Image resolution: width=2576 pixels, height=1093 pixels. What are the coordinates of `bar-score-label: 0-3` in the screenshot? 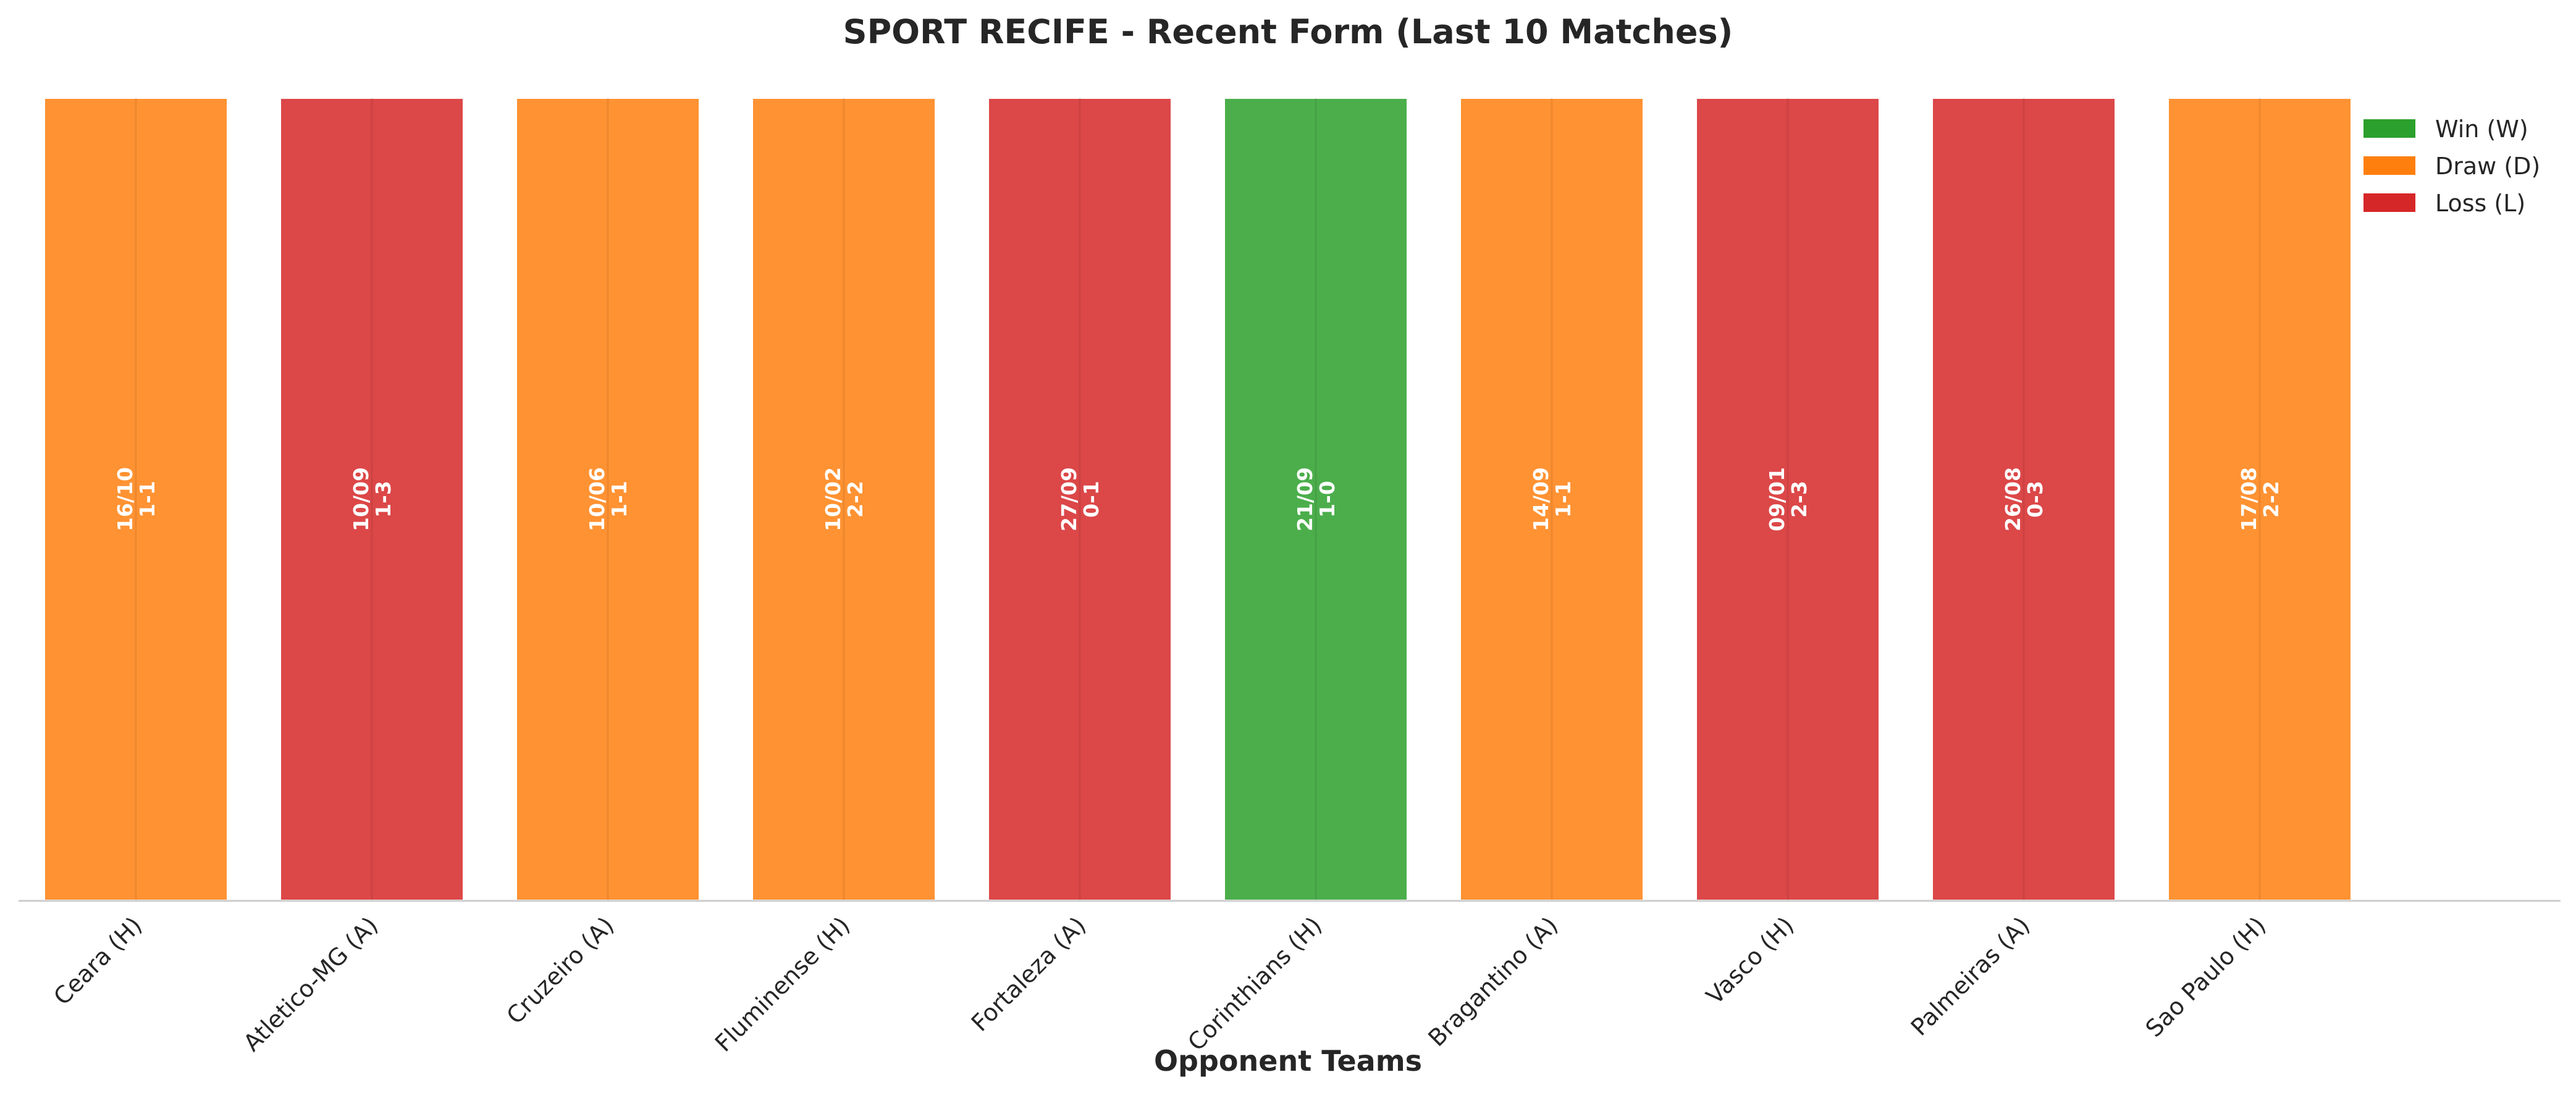 It's located at (2035, 500).